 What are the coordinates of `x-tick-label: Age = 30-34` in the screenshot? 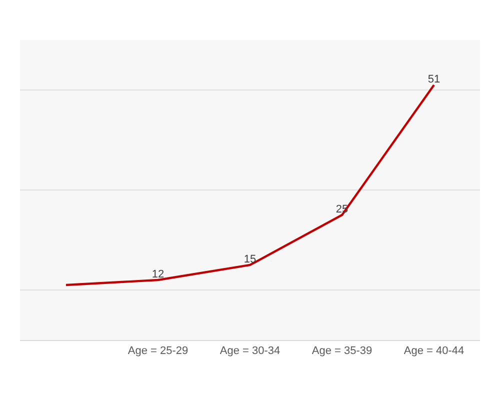 It's located at (250, 351).